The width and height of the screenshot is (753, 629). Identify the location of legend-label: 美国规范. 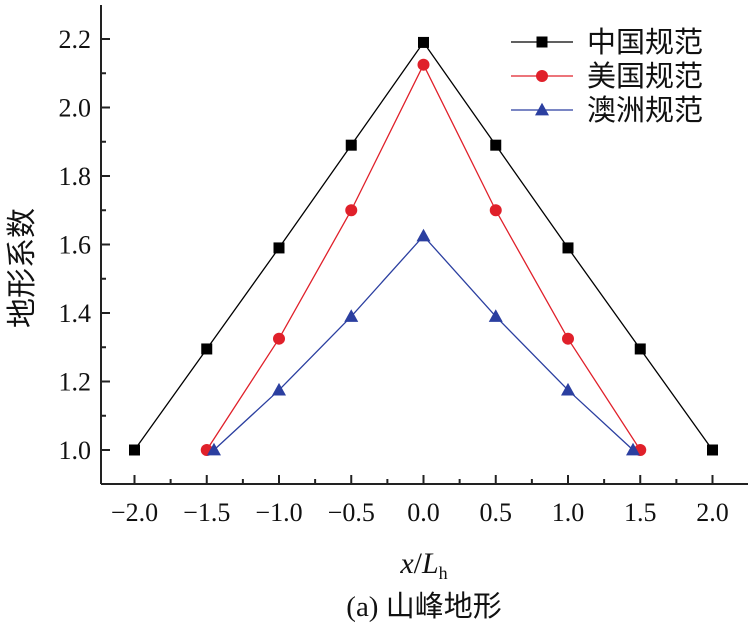
(645, 76).